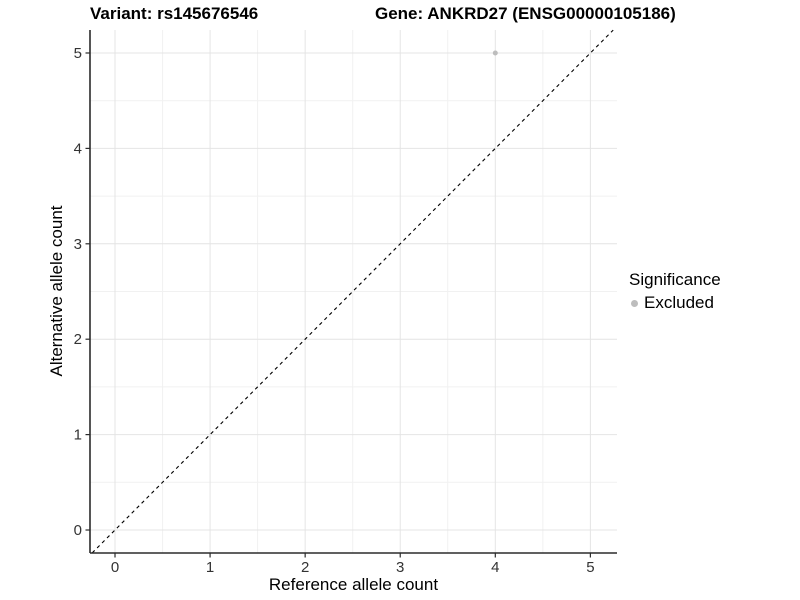  Describe the element at coordinates (78, 244) in the screenshot. I see `y-tick-label: 3` at that location.